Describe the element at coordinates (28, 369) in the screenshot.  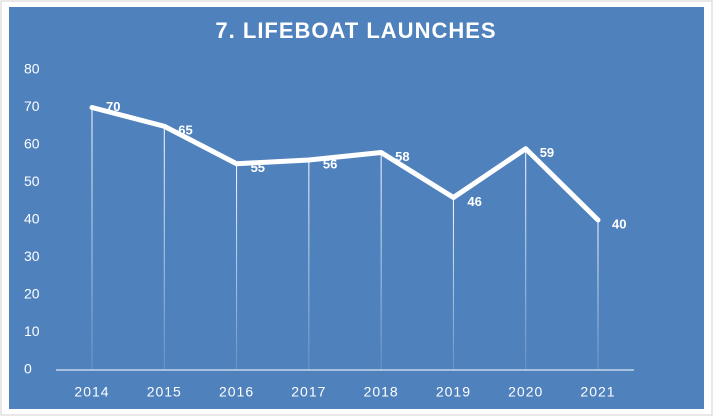
I see `y-tick-label: 0` at that location.